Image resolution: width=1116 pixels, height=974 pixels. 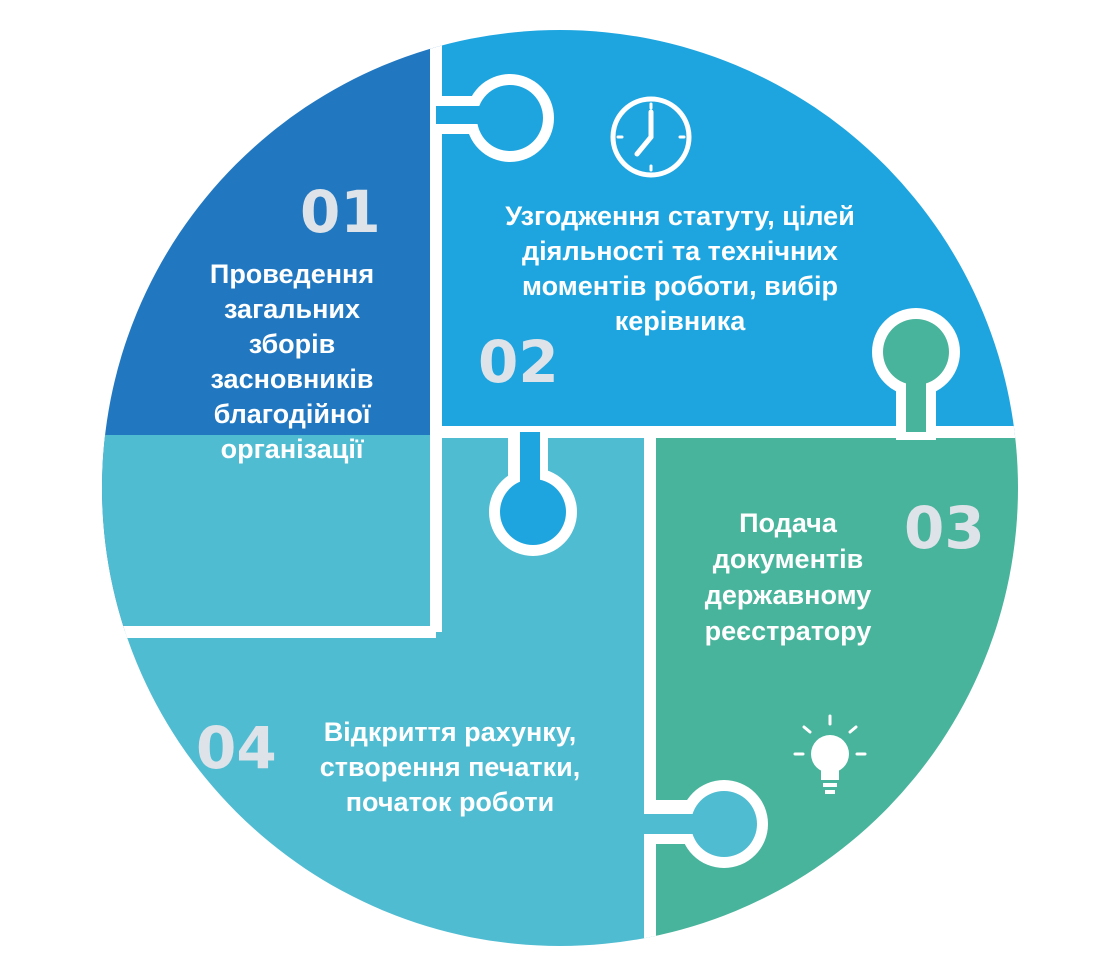 I want to click on step-02-number: 02, so click(x=518, y=362).